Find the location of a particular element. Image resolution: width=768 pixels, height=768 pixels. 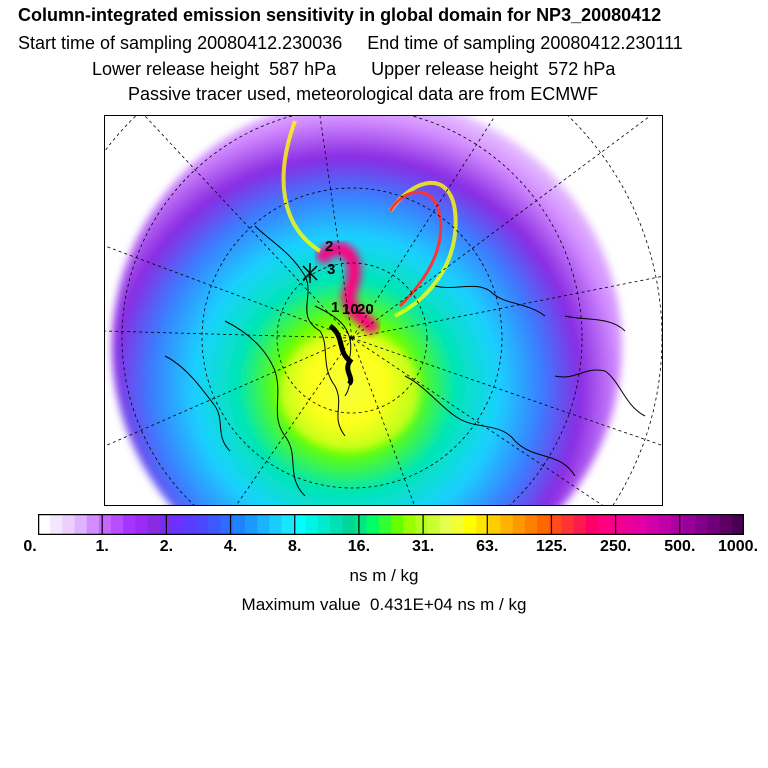

high-sensitivity-region is located at coordinates (350, 391).